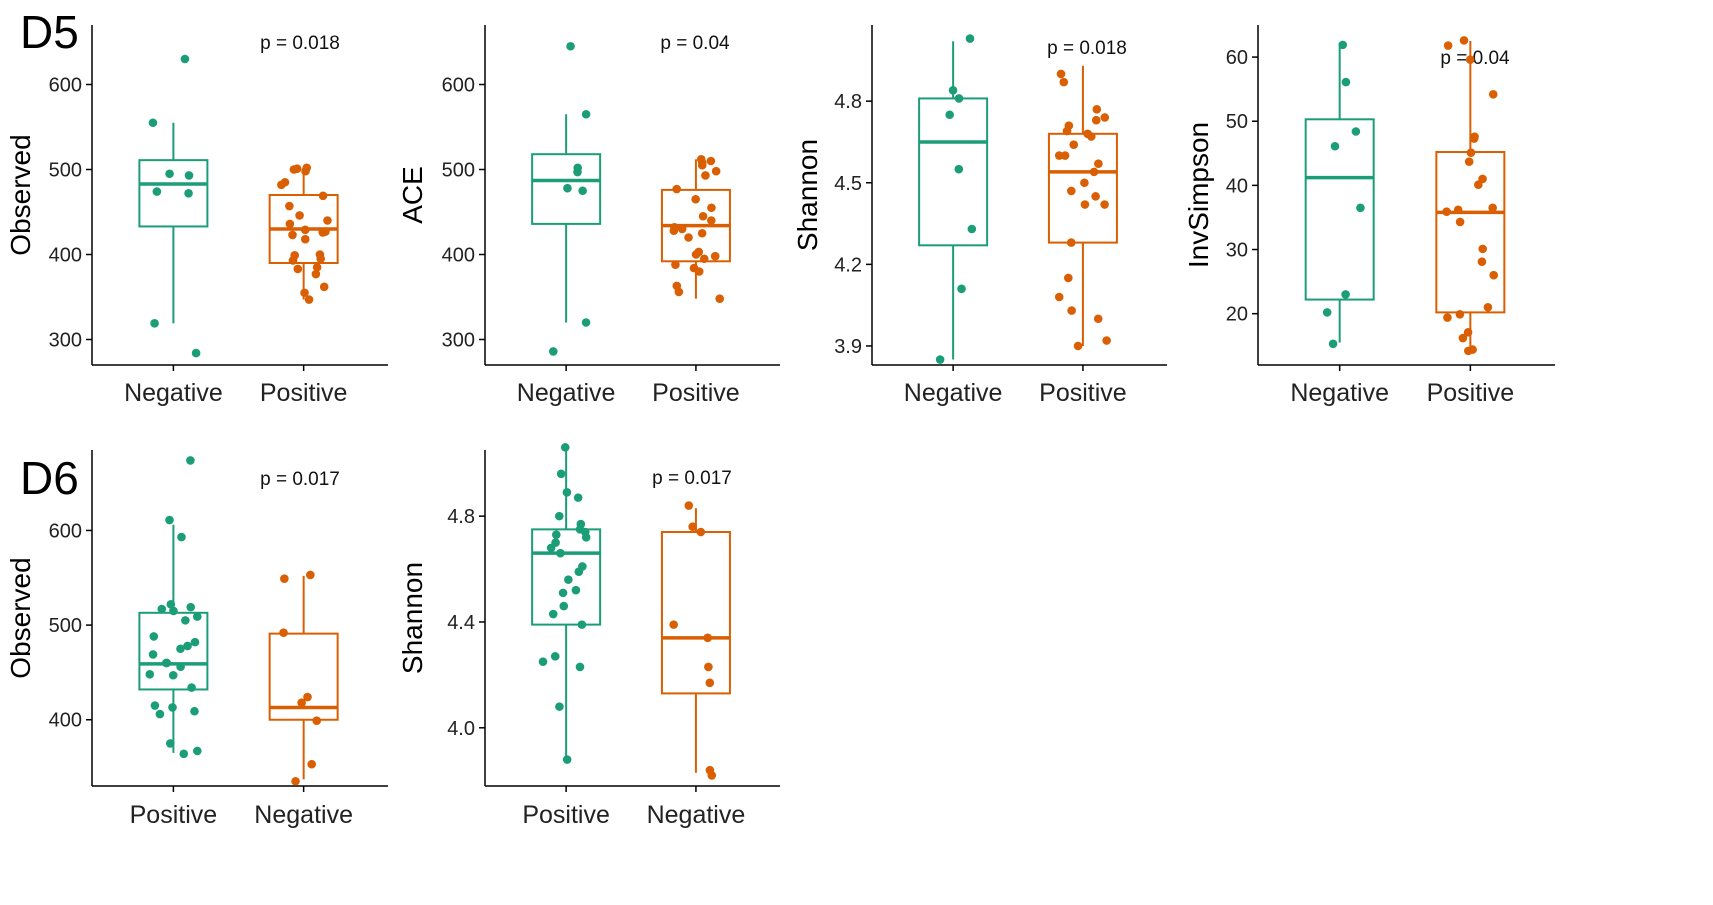 Image resolution: width=1713 pixels, height=905 pixels. Describe the element at coordinates (1237, 122) in the screenshot. I see `y-tick-label: 50` at that location.